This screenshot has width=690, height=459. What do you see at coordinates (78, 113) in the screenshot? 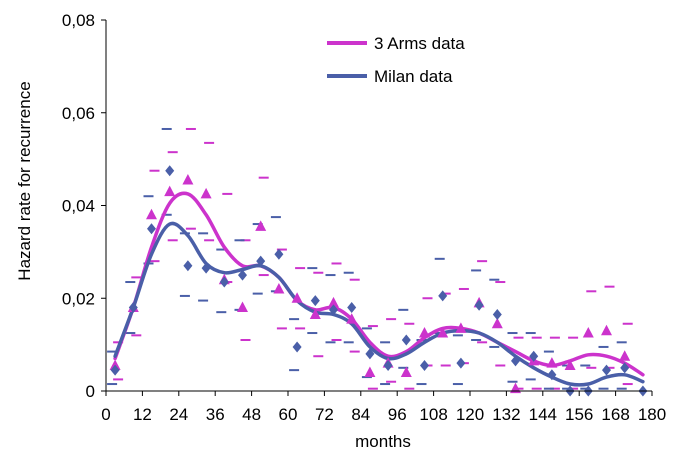
I see `y-tick-label: 0,06` at bounding box center [78, 113].